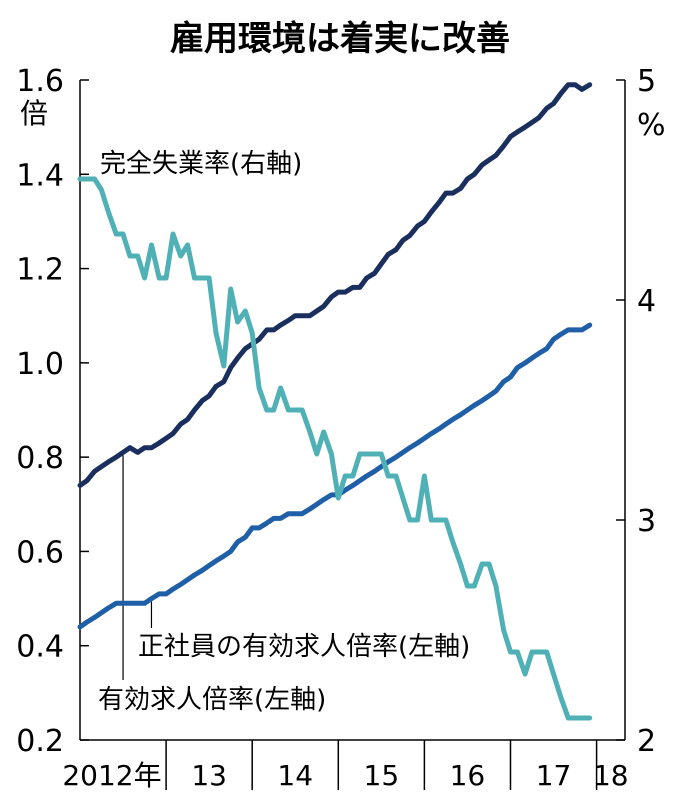 The width and height of the screenshot is (680, 799). What do you see at coordinates (34, 113) in the screenshot?
I see `left-axis-unit: 倍` at bounding box center [34, 113].